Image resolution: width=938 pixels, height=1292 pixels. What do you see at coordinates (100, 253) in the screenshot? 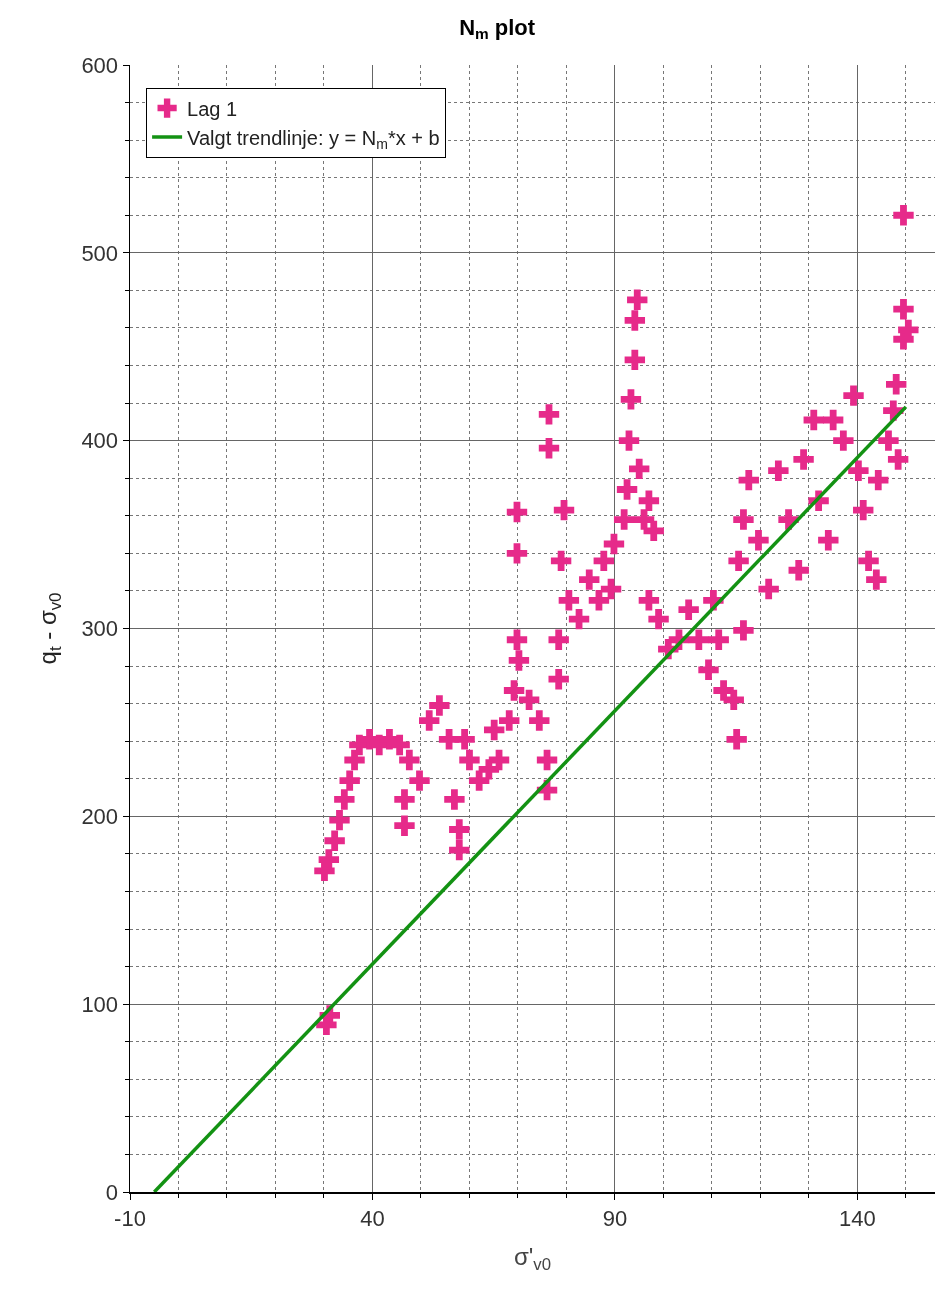
I see `y-tick-label: 500` at bounding box center [100, 253].